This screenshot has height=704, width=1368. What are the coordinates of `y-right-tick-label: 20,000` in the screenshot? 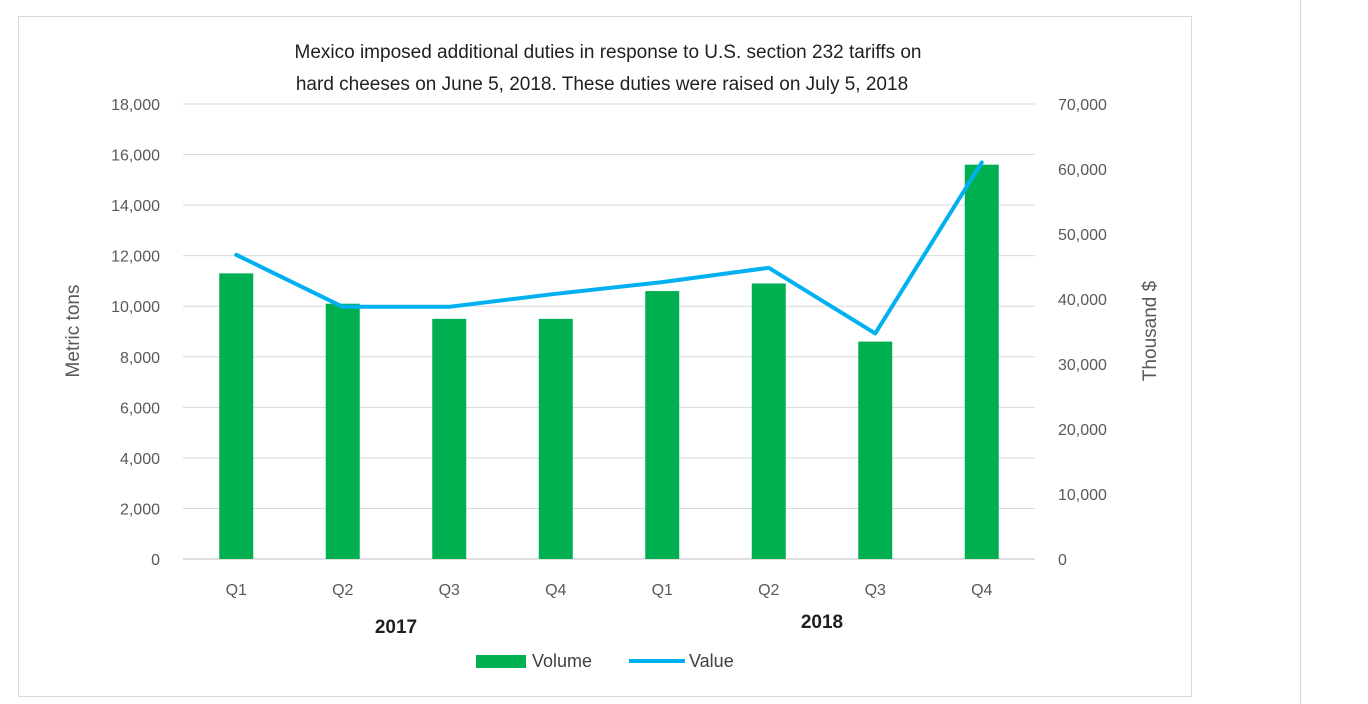 It's located at (1082, 430).